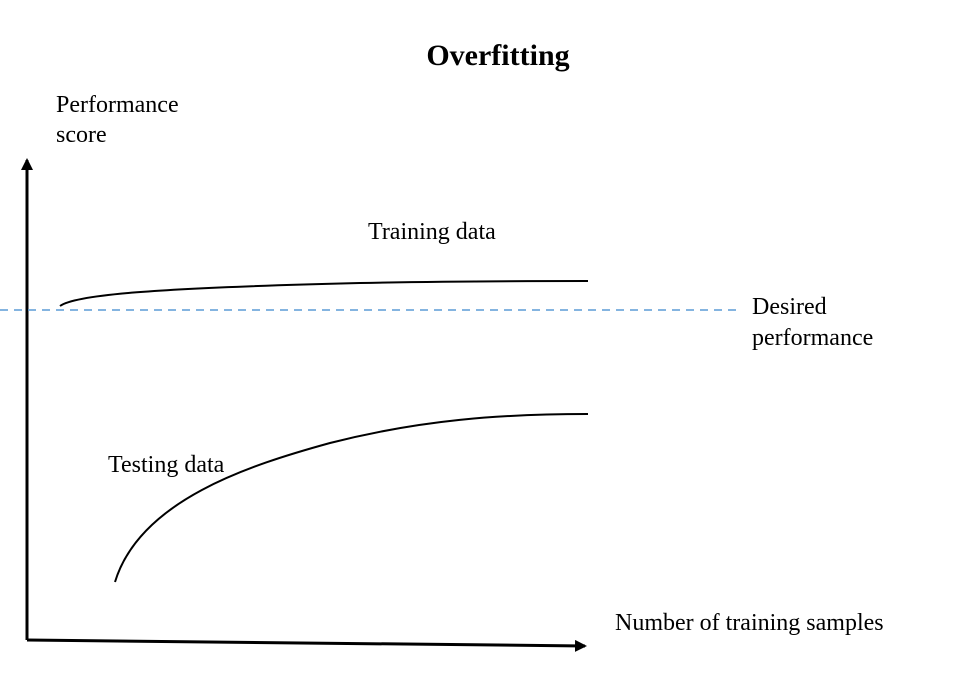 This screenshot has height=689, width=958. What do you see at coordinates (306, 645) in the screenshot?
I see `x-axis` at bounding box center [306, 645].